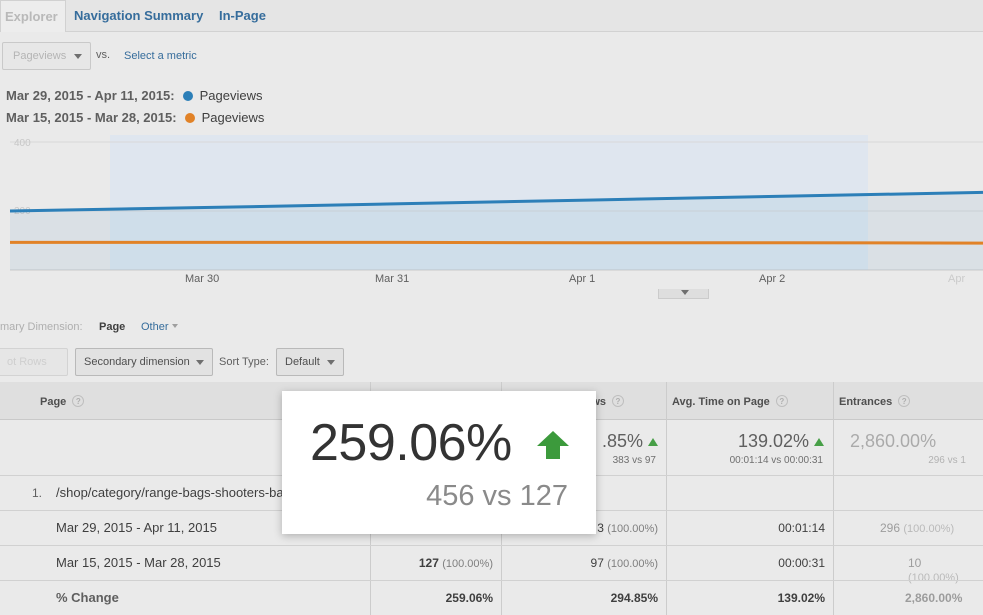 This screenshot has width=983, height=615. I want to click on cell-value: 97, so click(597, 563).